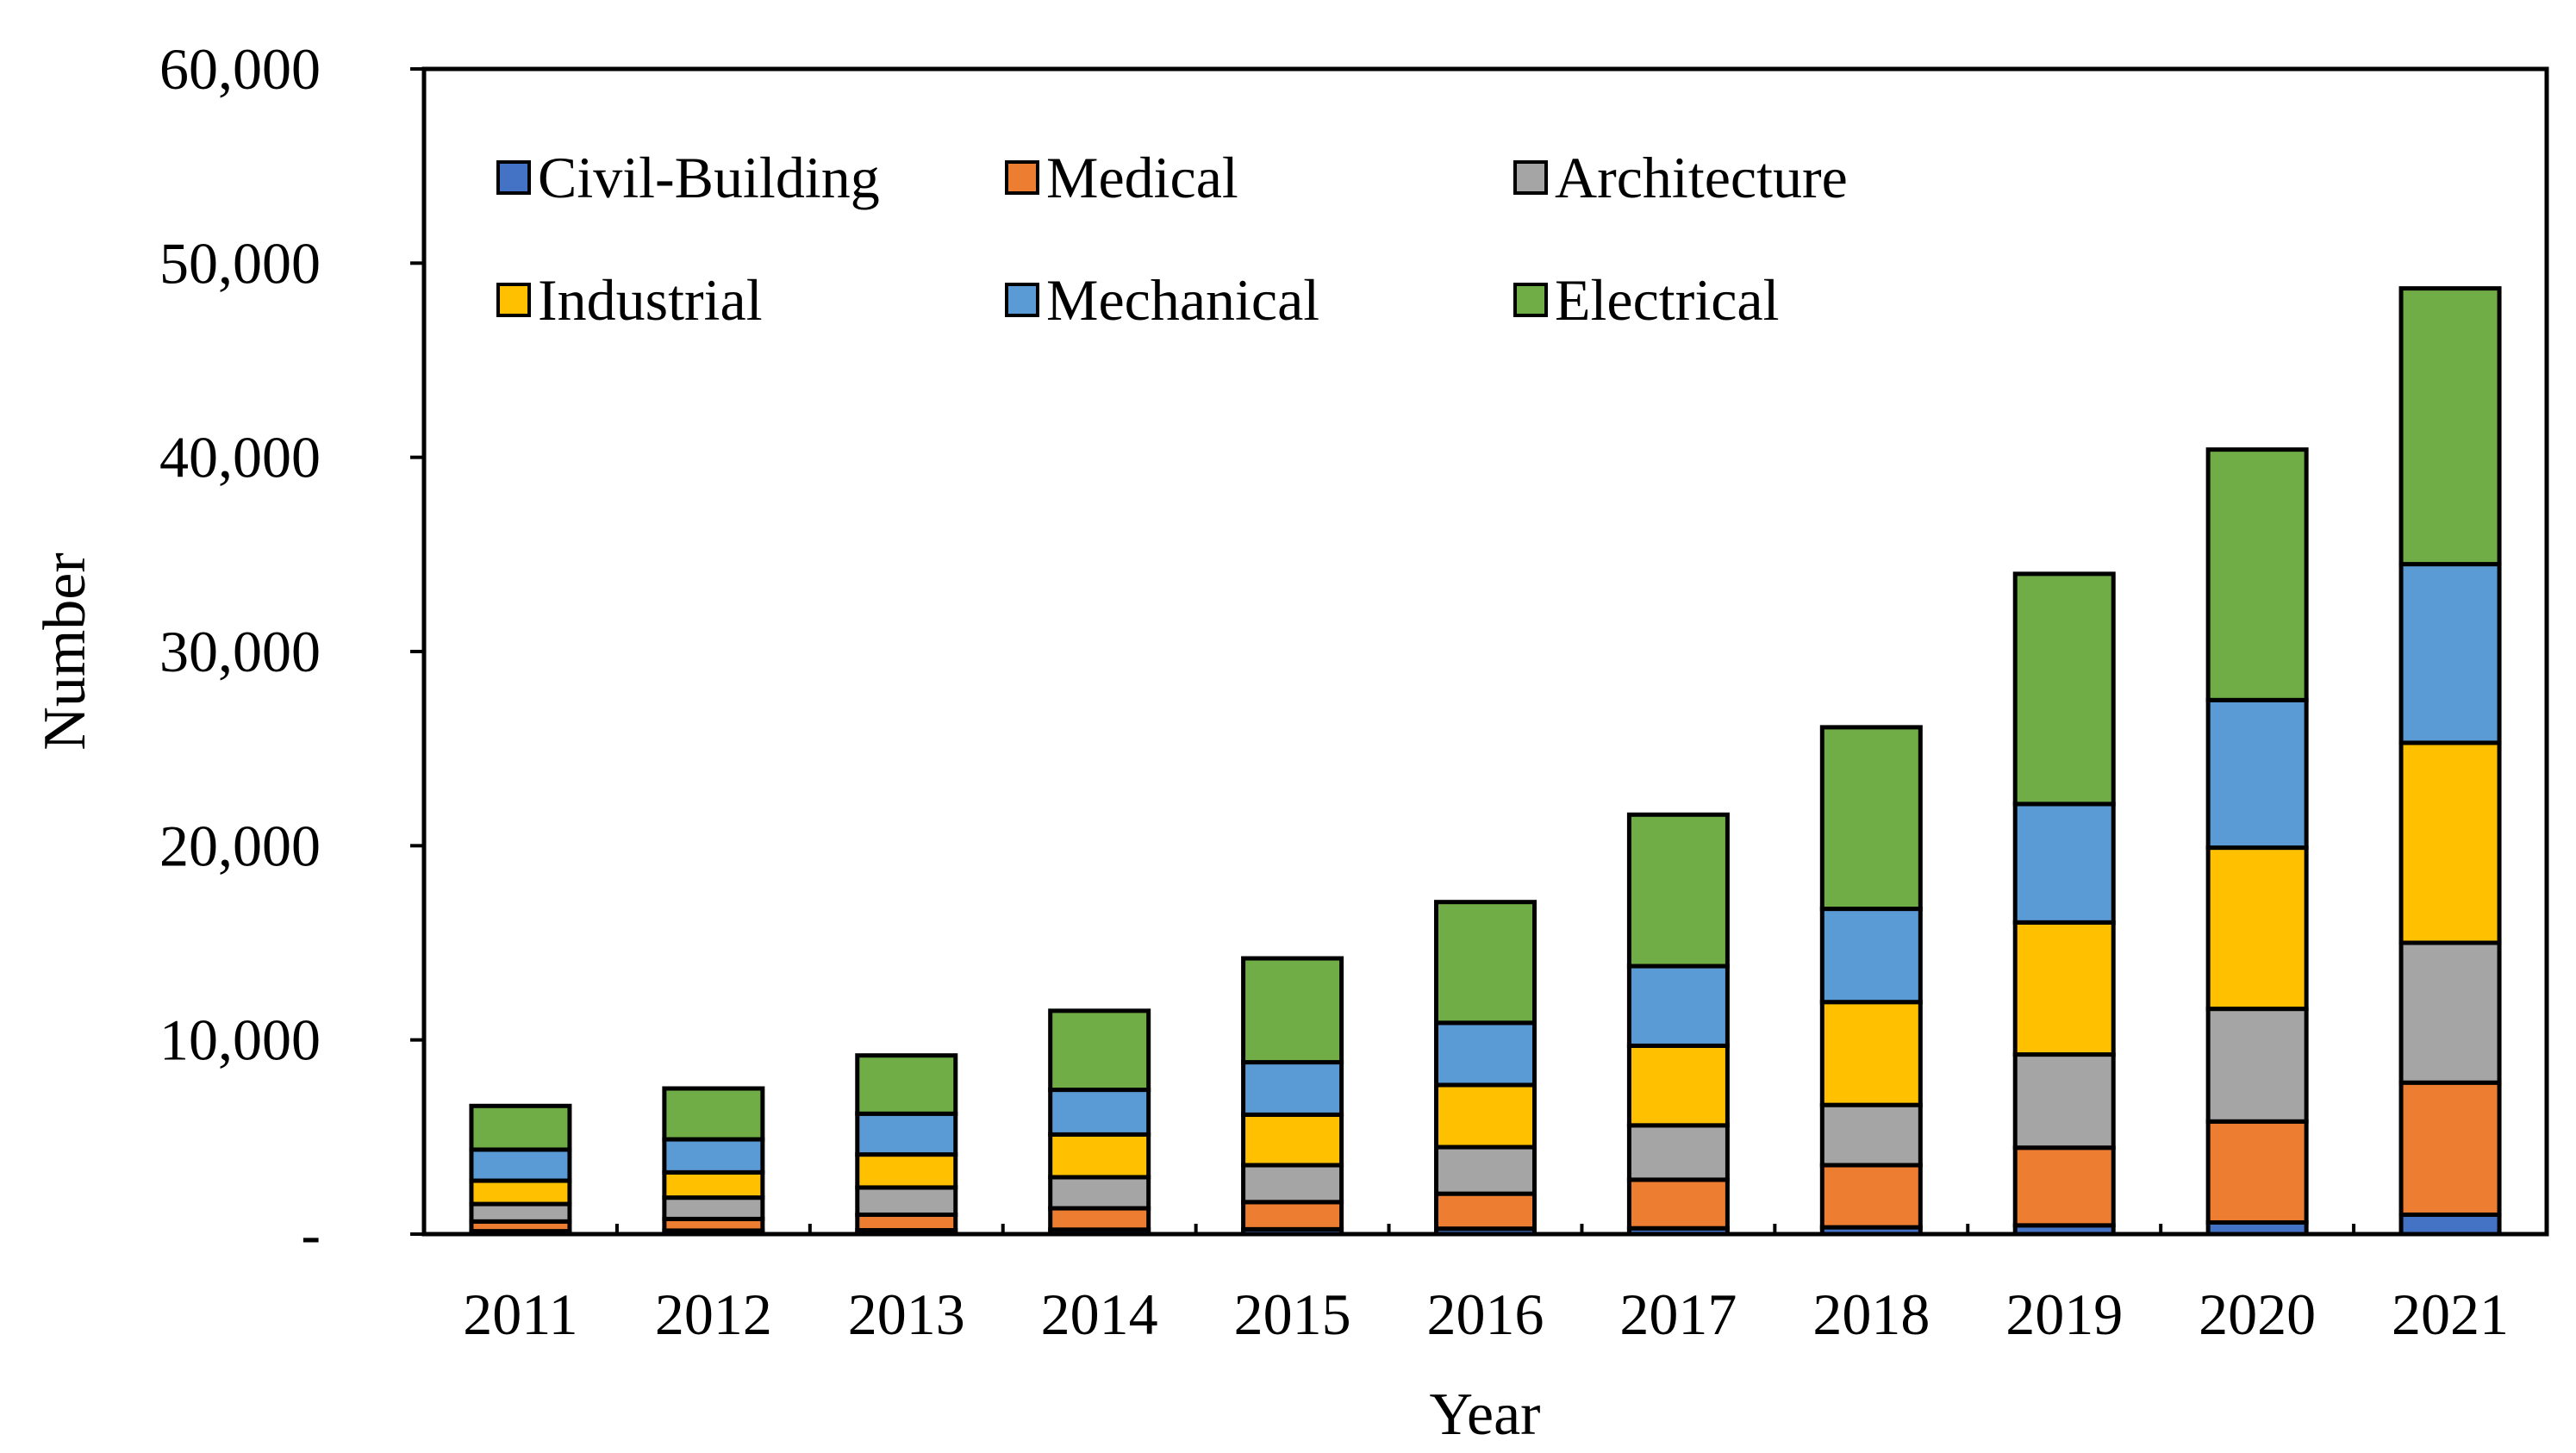 This screenshot has width=2576, height=1453. I want to click on bar-2011-mechanical, so click(520, 1165).